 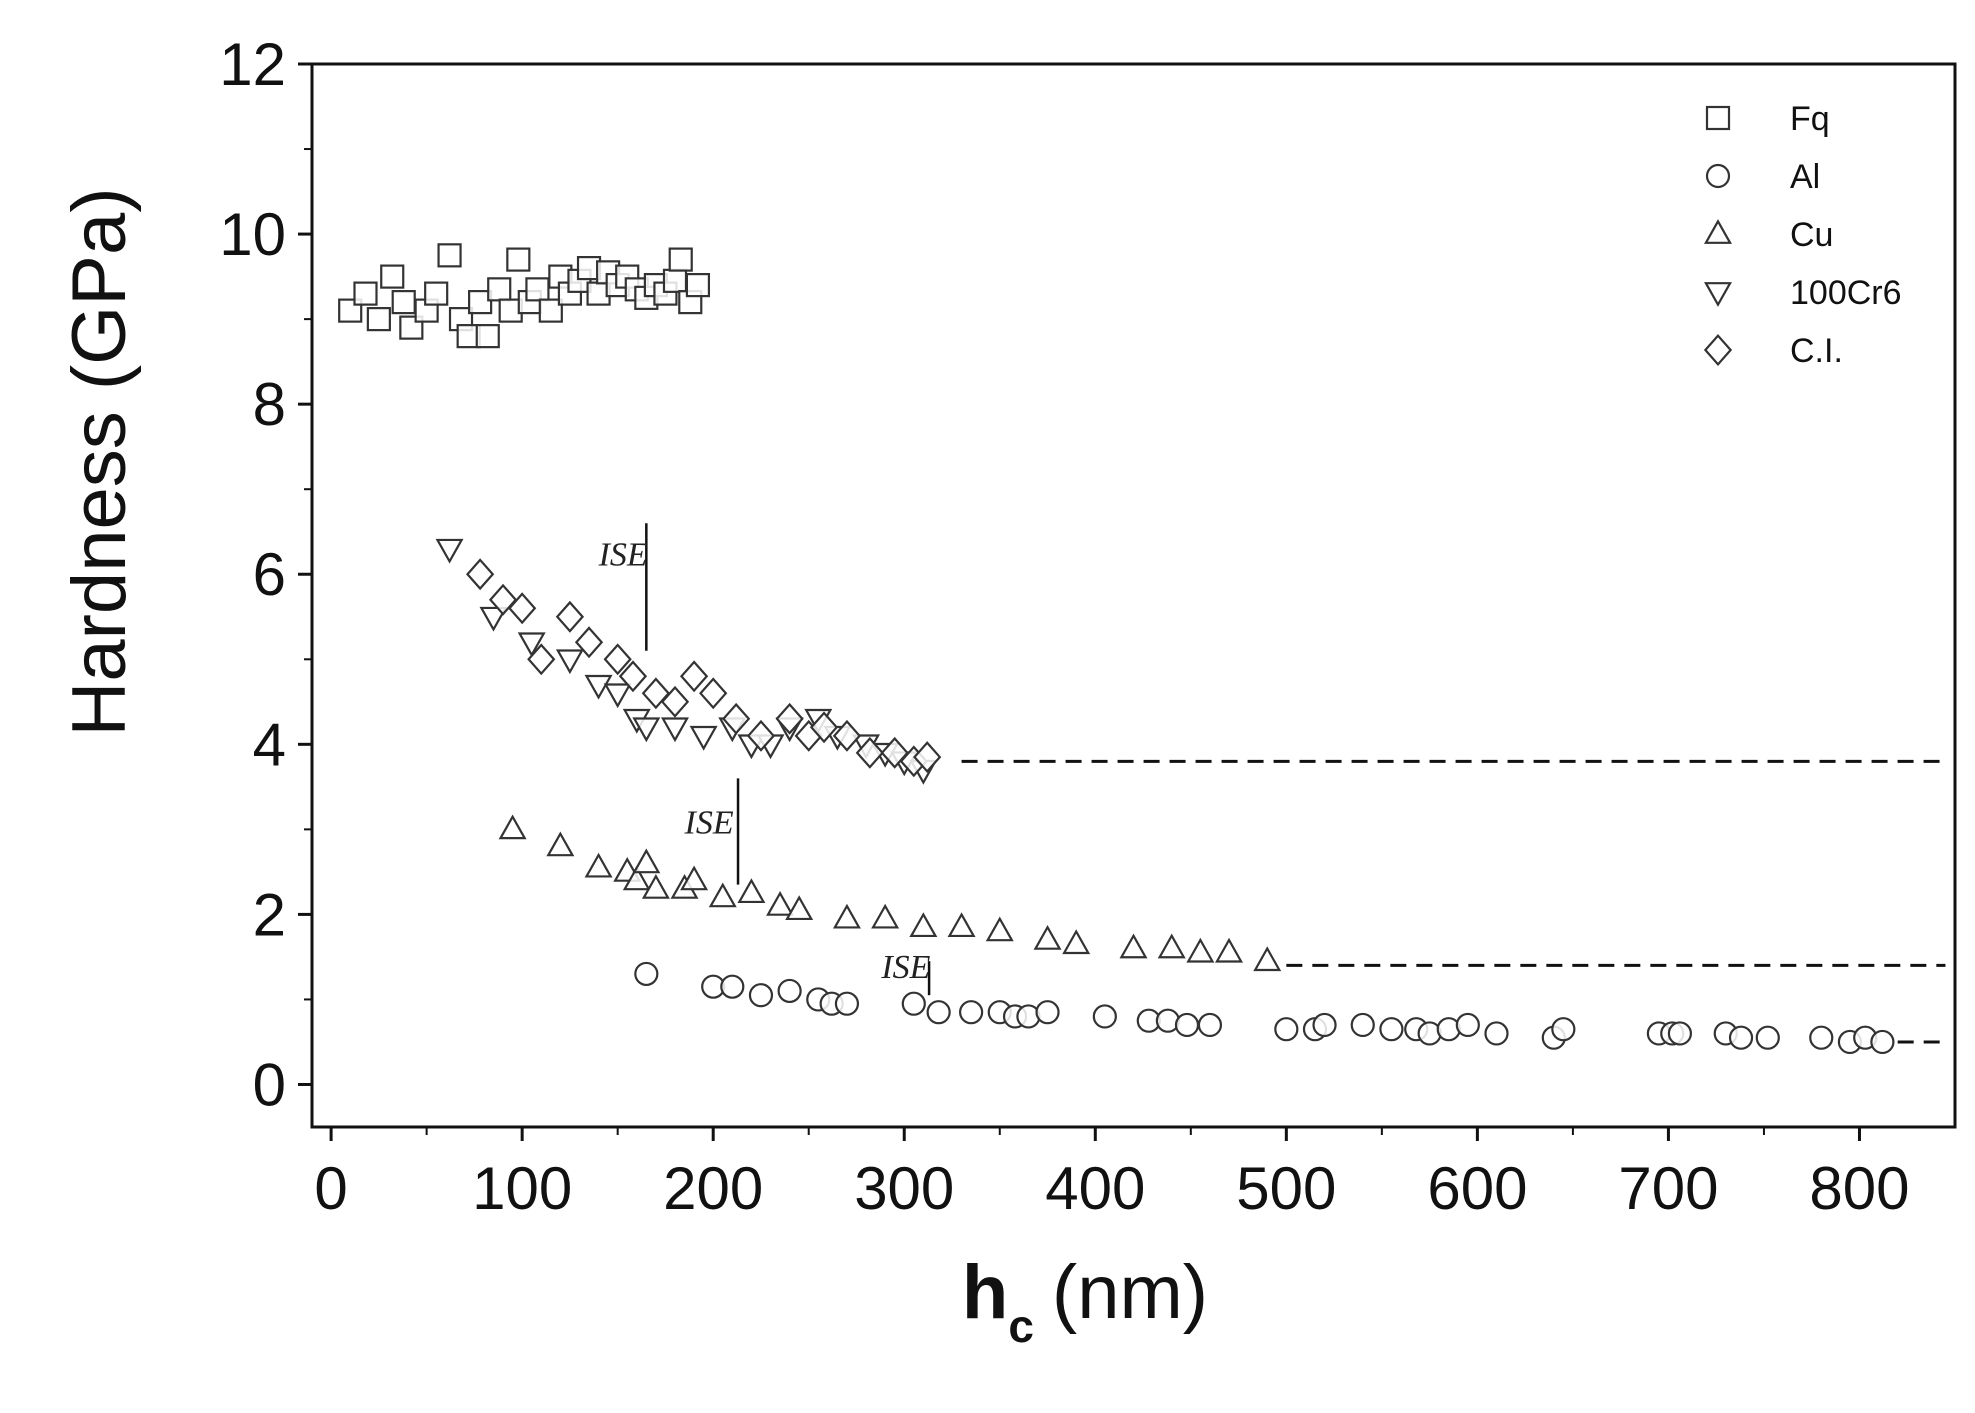 What do you see at coordinates (269, 1084) in the screenshot?
I see `y-tick-label: 0` at bounding box center [269, 1084].